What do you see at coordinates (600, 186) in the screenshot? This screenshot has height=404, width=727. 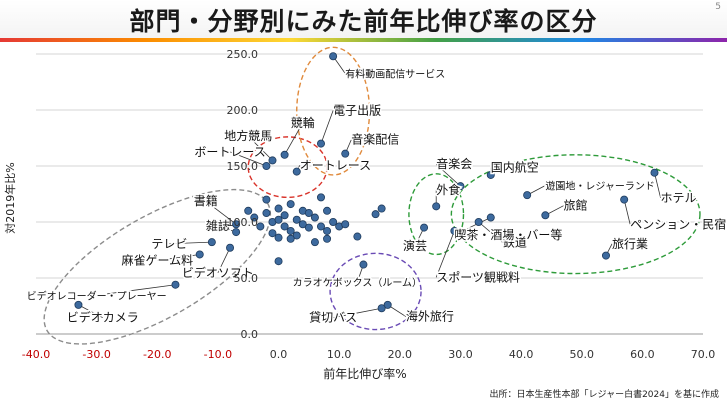 I see `point-label: 遊園地・レジャーランド` at bounding box center [600, 186].